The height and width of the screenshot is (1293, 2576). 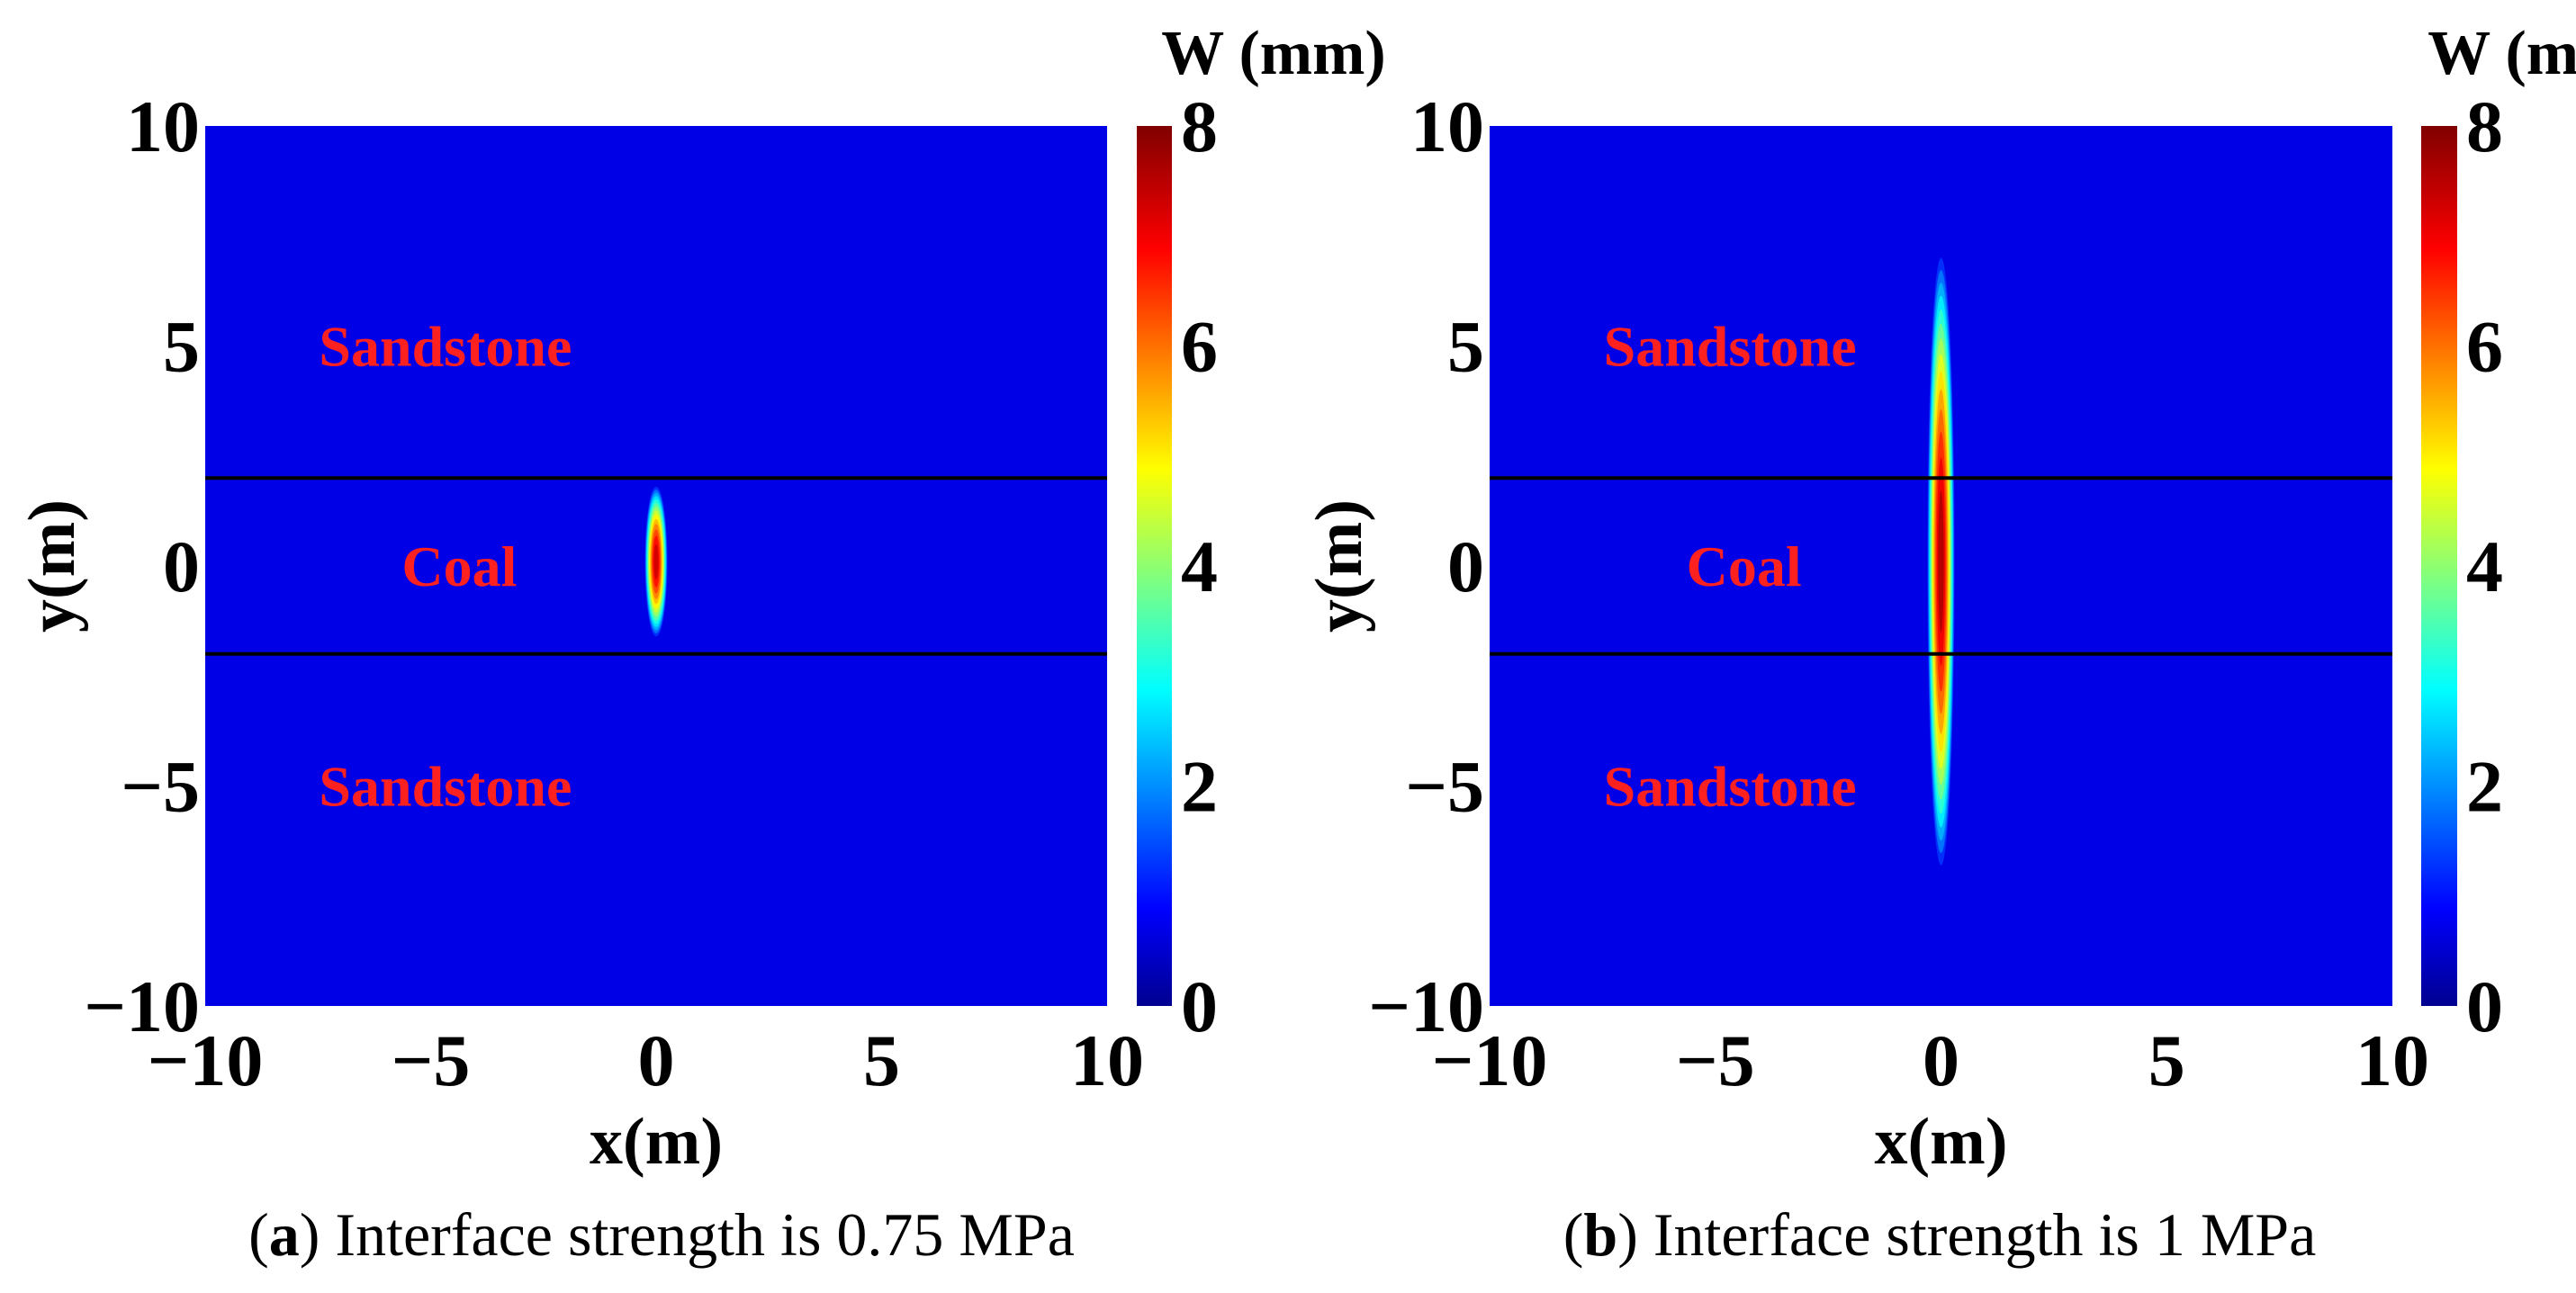 I want to click on caption-letter: b, so click(x=1600, y=1234).